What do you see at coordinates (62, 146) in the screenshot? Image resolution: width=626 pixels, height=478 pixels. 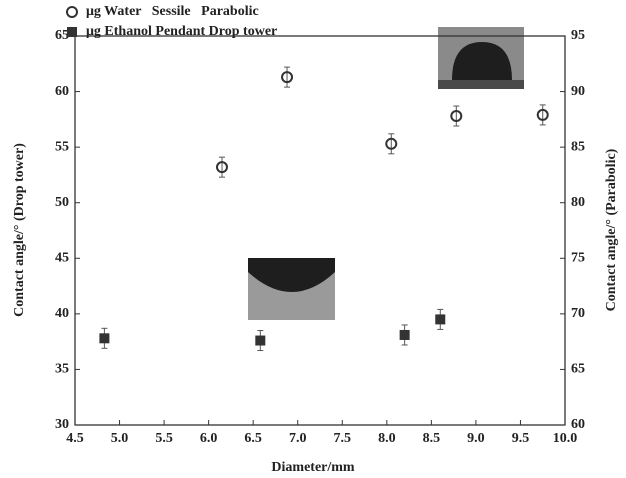 I see `y-tick-label: 55` at bounding box center [62, 146].